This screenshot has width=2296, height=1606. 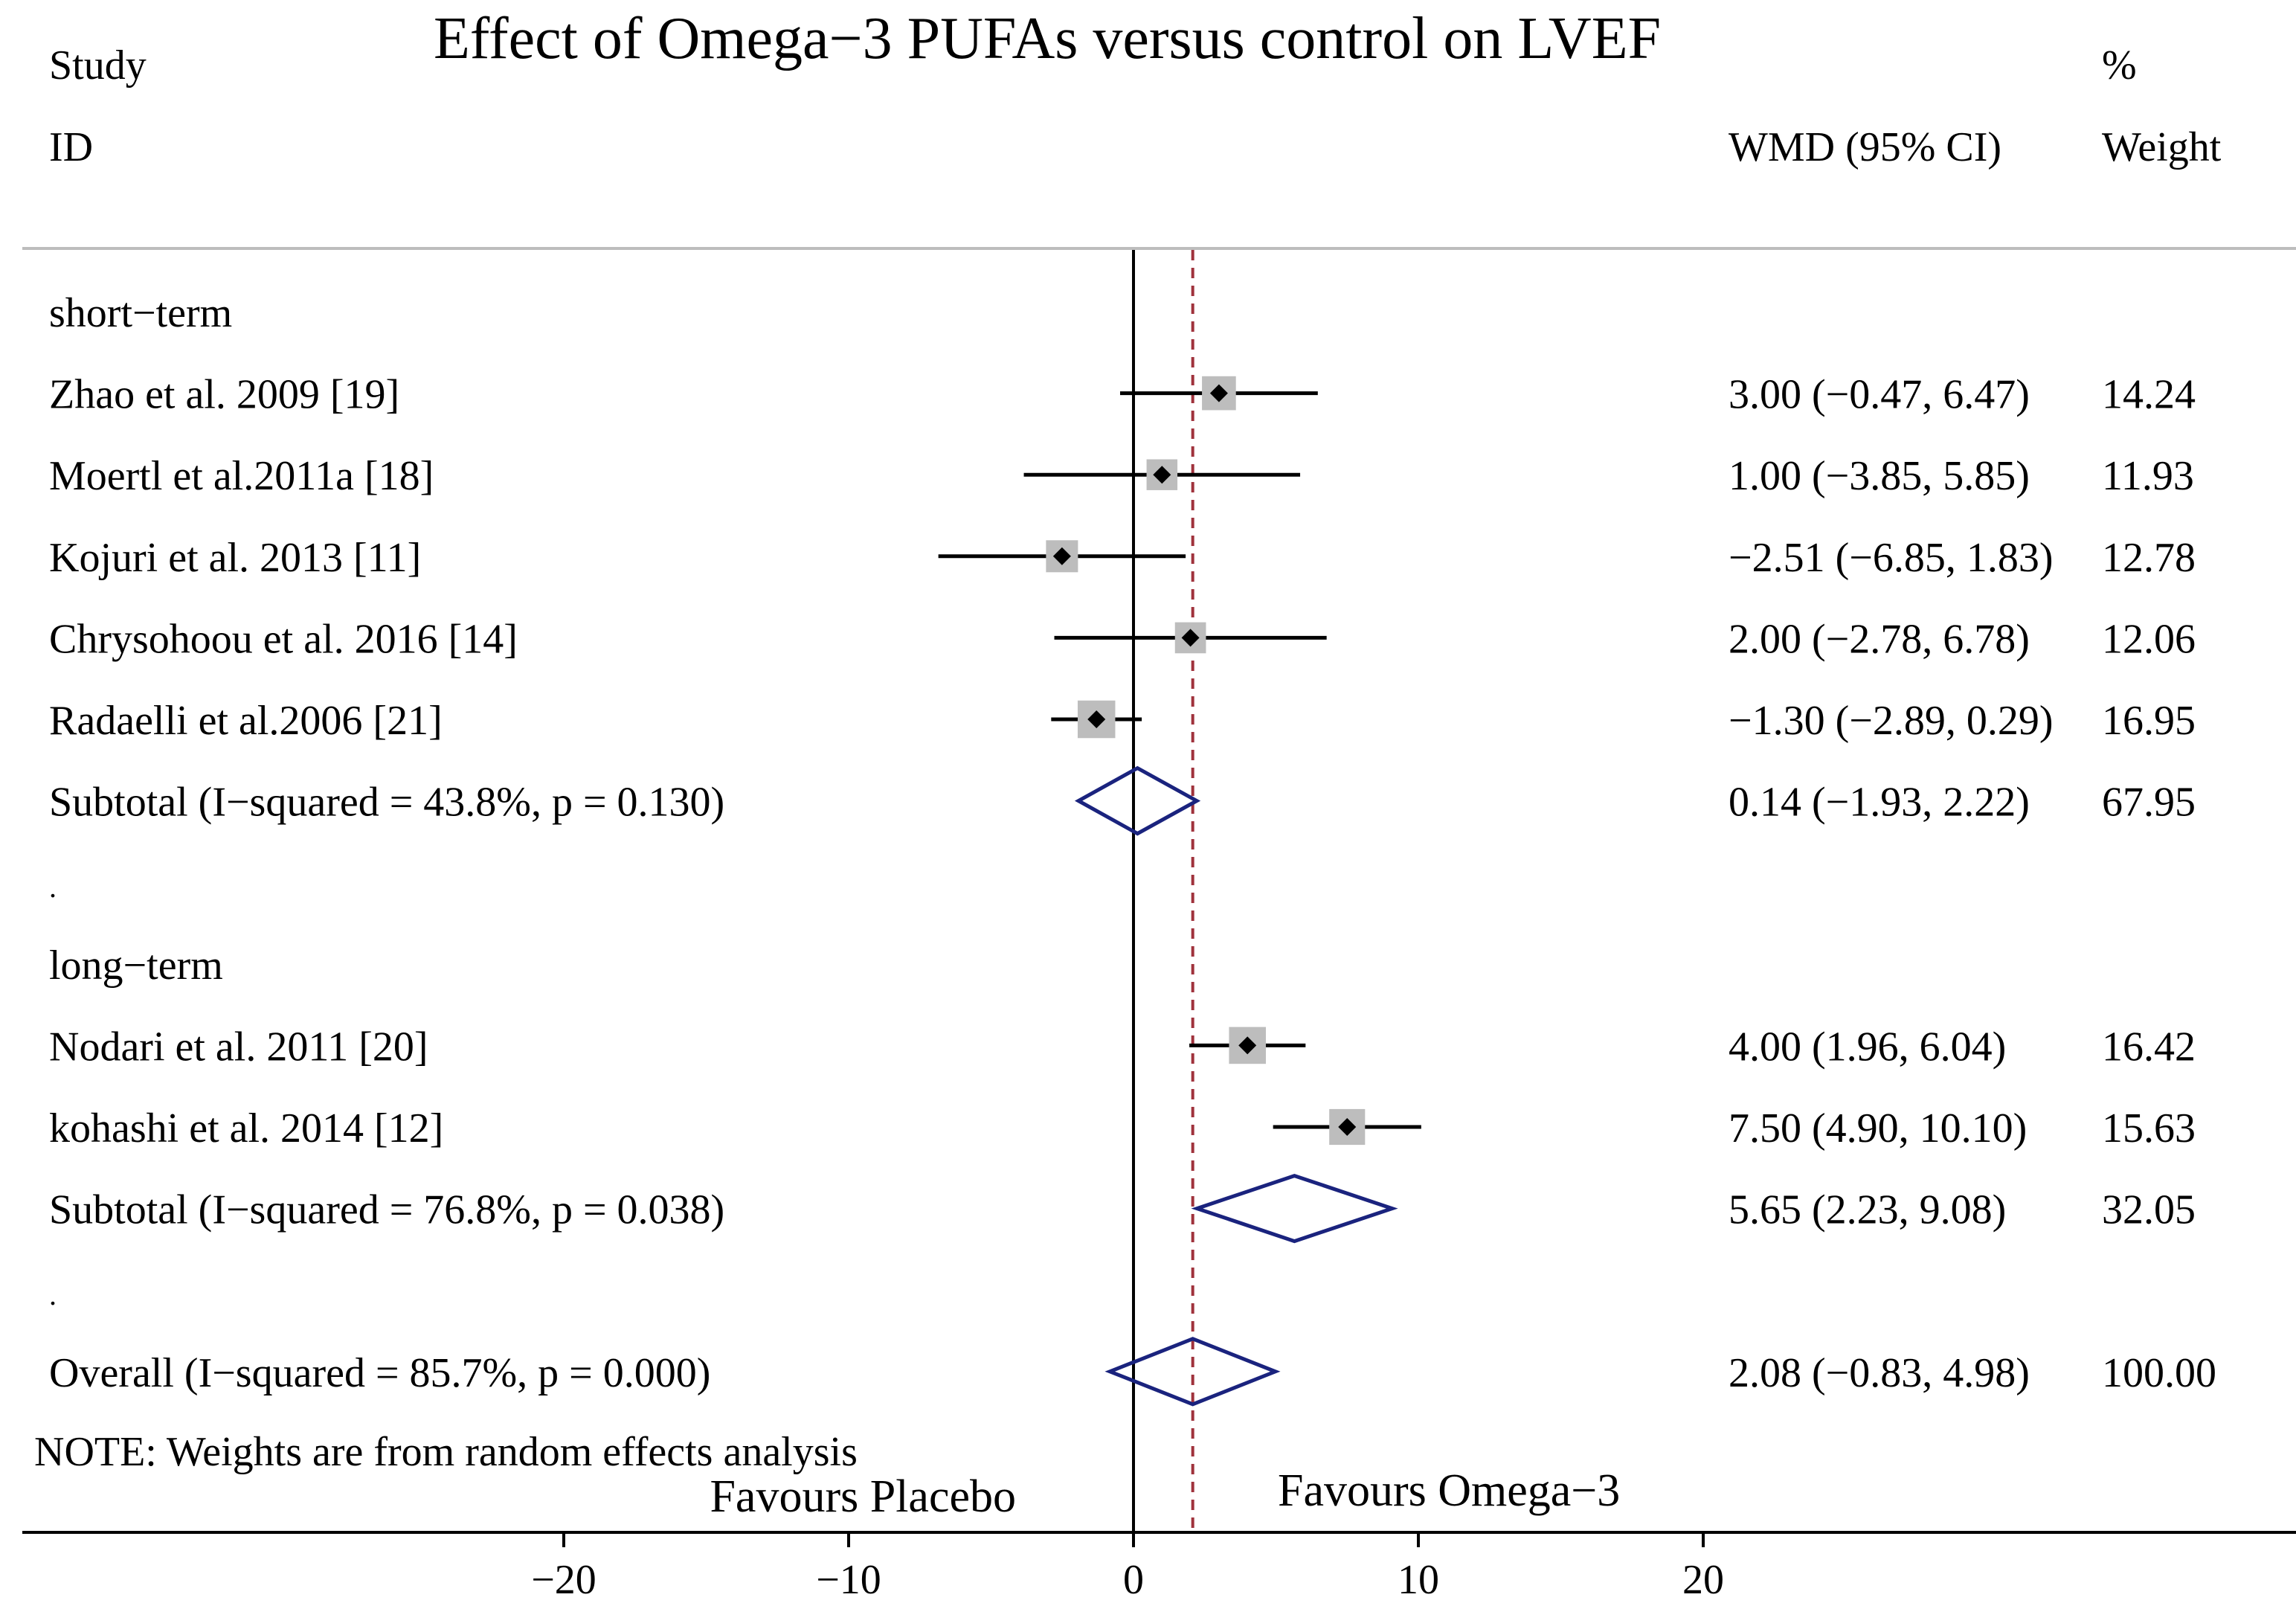 I want to click on study-label: Moertl et al.2011a [18], so click(x=241, y=476).